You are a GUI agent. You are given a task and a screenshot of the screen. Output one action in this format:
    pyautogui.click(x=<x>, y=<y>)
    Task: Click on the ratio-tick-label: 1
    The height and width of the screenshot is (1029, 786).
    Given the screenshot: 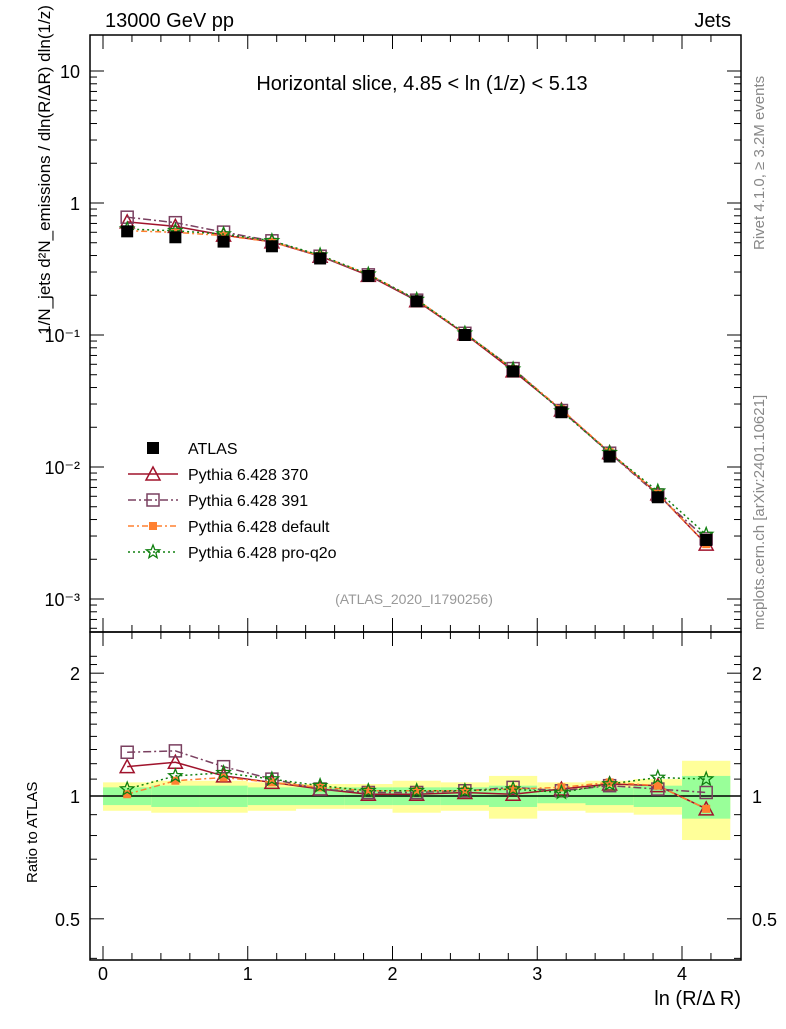 What is the action you would take?
    pyautogui.click(x=75, y=797)
    